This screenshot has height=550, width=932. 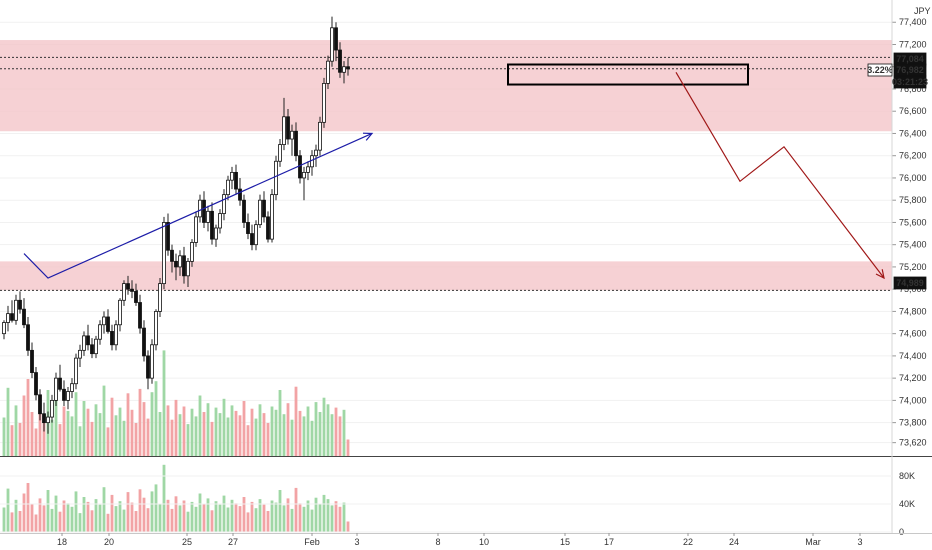 I want to click on time-tick-label: 27, so click(x=233, y=542).